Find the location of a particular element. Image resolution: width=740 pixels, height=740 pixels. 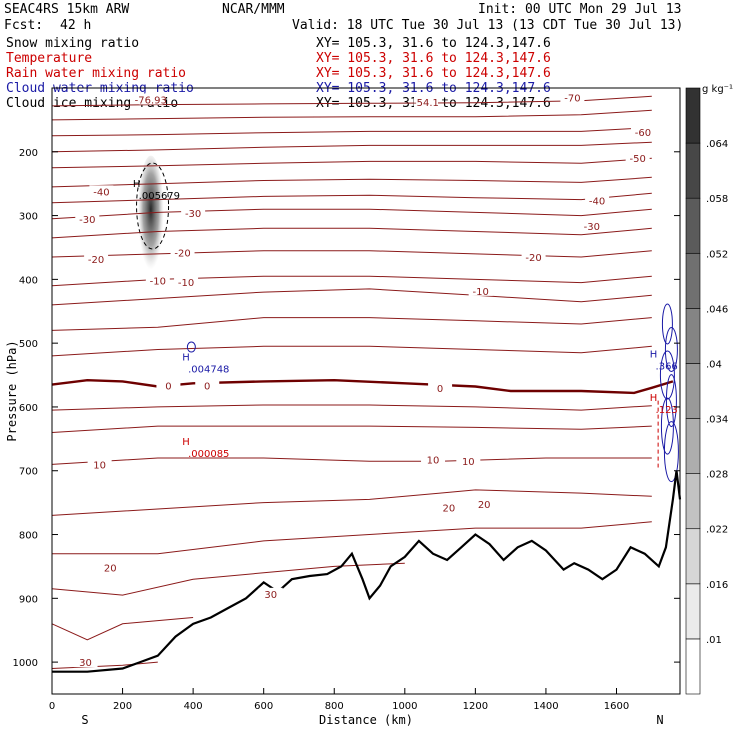

field-rain: Rain water mixing ratio is located at coordinates (96, 73).